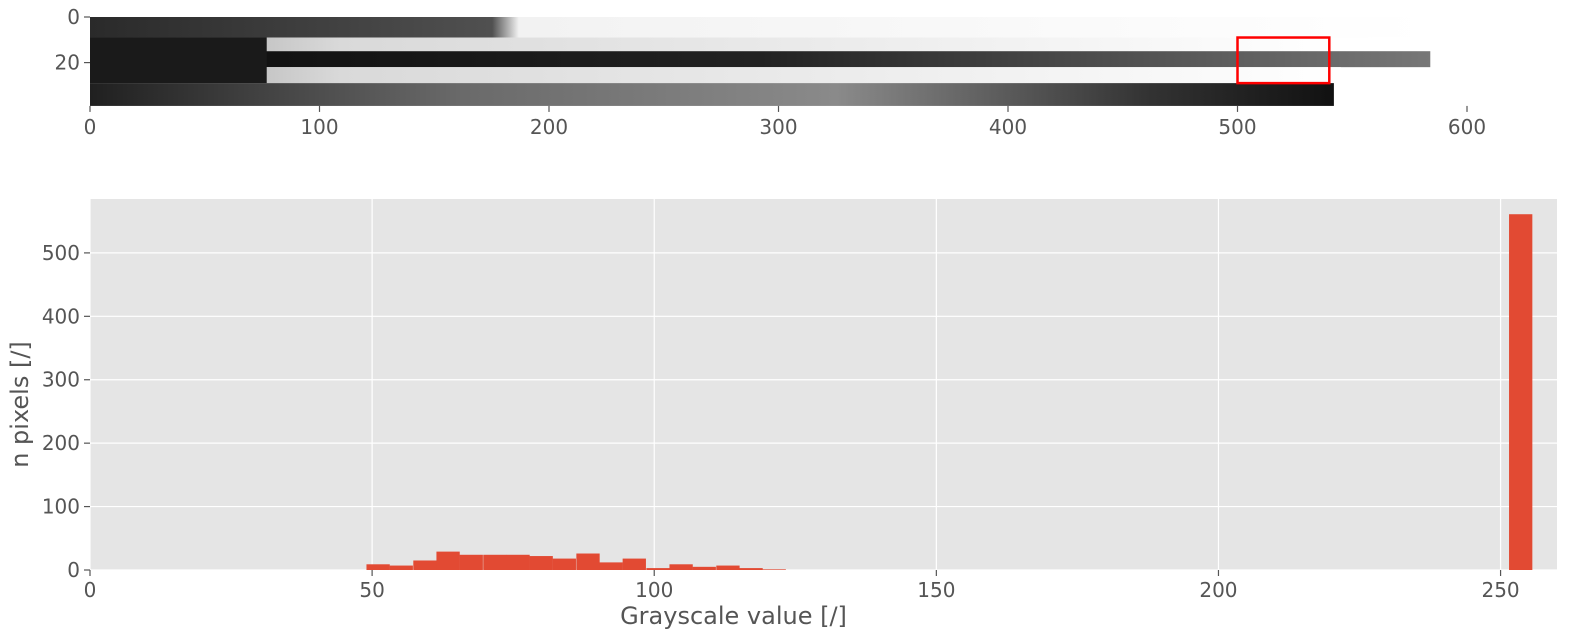  What do you see at coordinates (61, 443) in the screenshot?
I see `y-tick-label: 200` at bounding box center [61, 443].